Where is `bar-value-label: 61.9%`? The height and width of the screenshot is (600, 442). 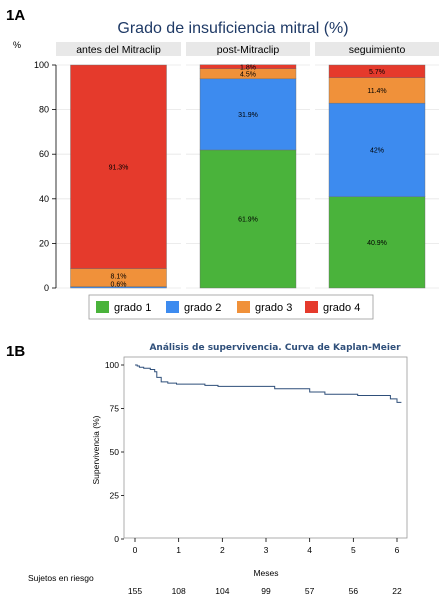
bar-value-label: 61.9% is located at coordinates (248, 219).